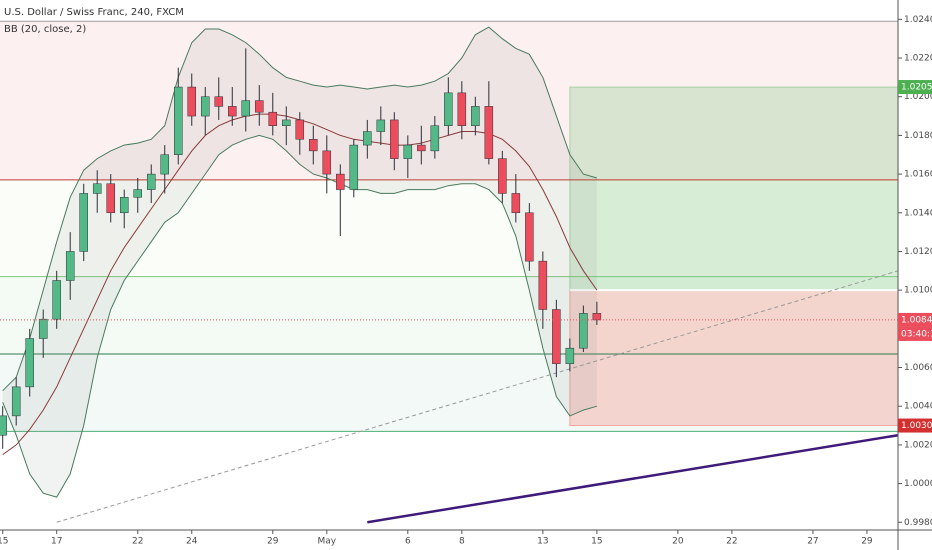 Image resolution: width=932 pixels, height=550 pixels. I want to click on x-tick-label: 20, so click(678, 542).